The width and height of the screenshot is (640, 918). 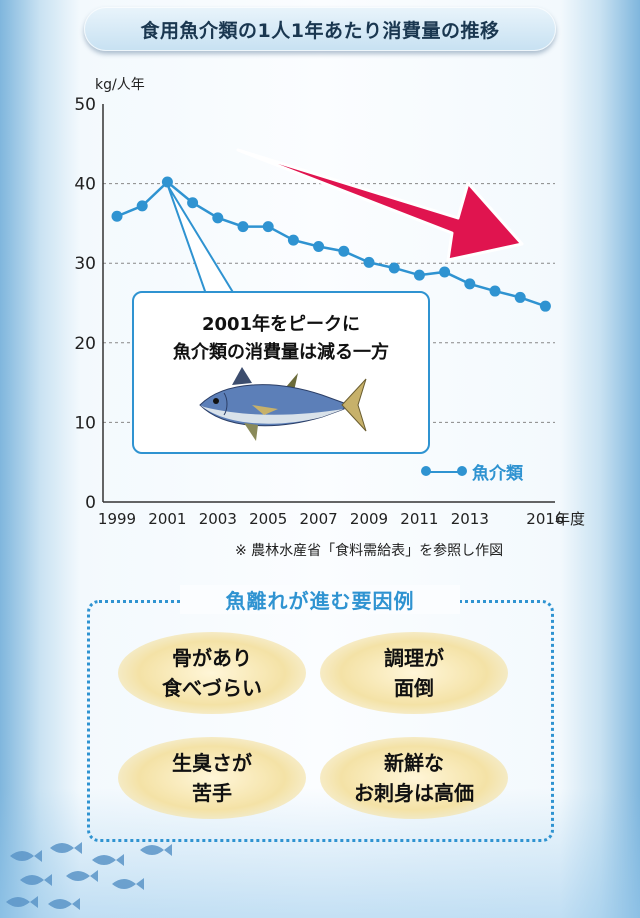 I want to click on callout-box: 2001年をピークに 魚介類の消費量は減る一方, so click(x=281, y=372).